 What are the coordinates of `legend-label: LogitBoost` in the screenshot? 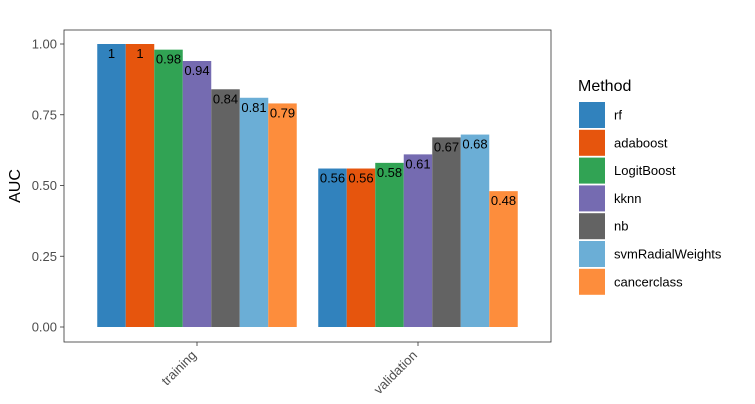 It's located at (645, 170).